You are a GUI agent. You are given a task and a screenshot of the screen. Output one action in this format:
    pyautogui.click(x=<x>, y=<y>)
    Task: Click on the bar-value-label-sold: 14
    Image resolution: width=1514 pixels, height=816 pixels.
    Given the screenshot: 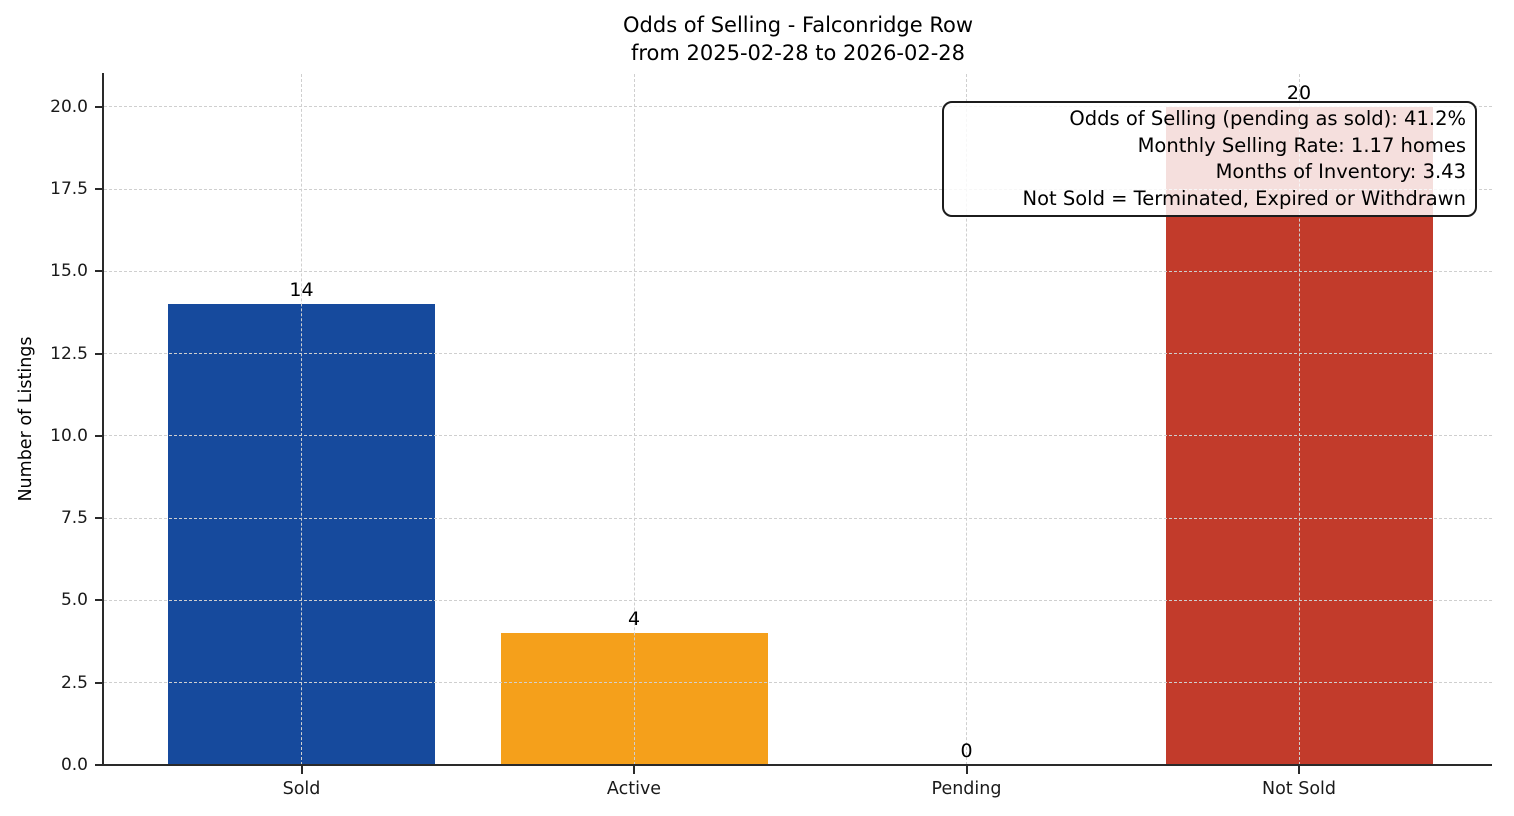 What is the action you would take?
    pyautogui.click(x=301, y=290)
    